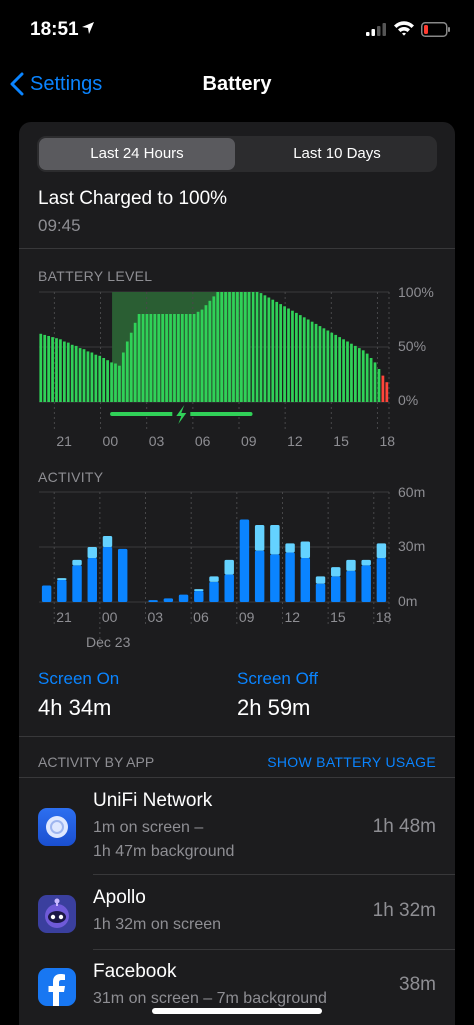 This screenshot has height=1025, width=474. I want to click on battery-x-tick: 06, so click(203, 441).